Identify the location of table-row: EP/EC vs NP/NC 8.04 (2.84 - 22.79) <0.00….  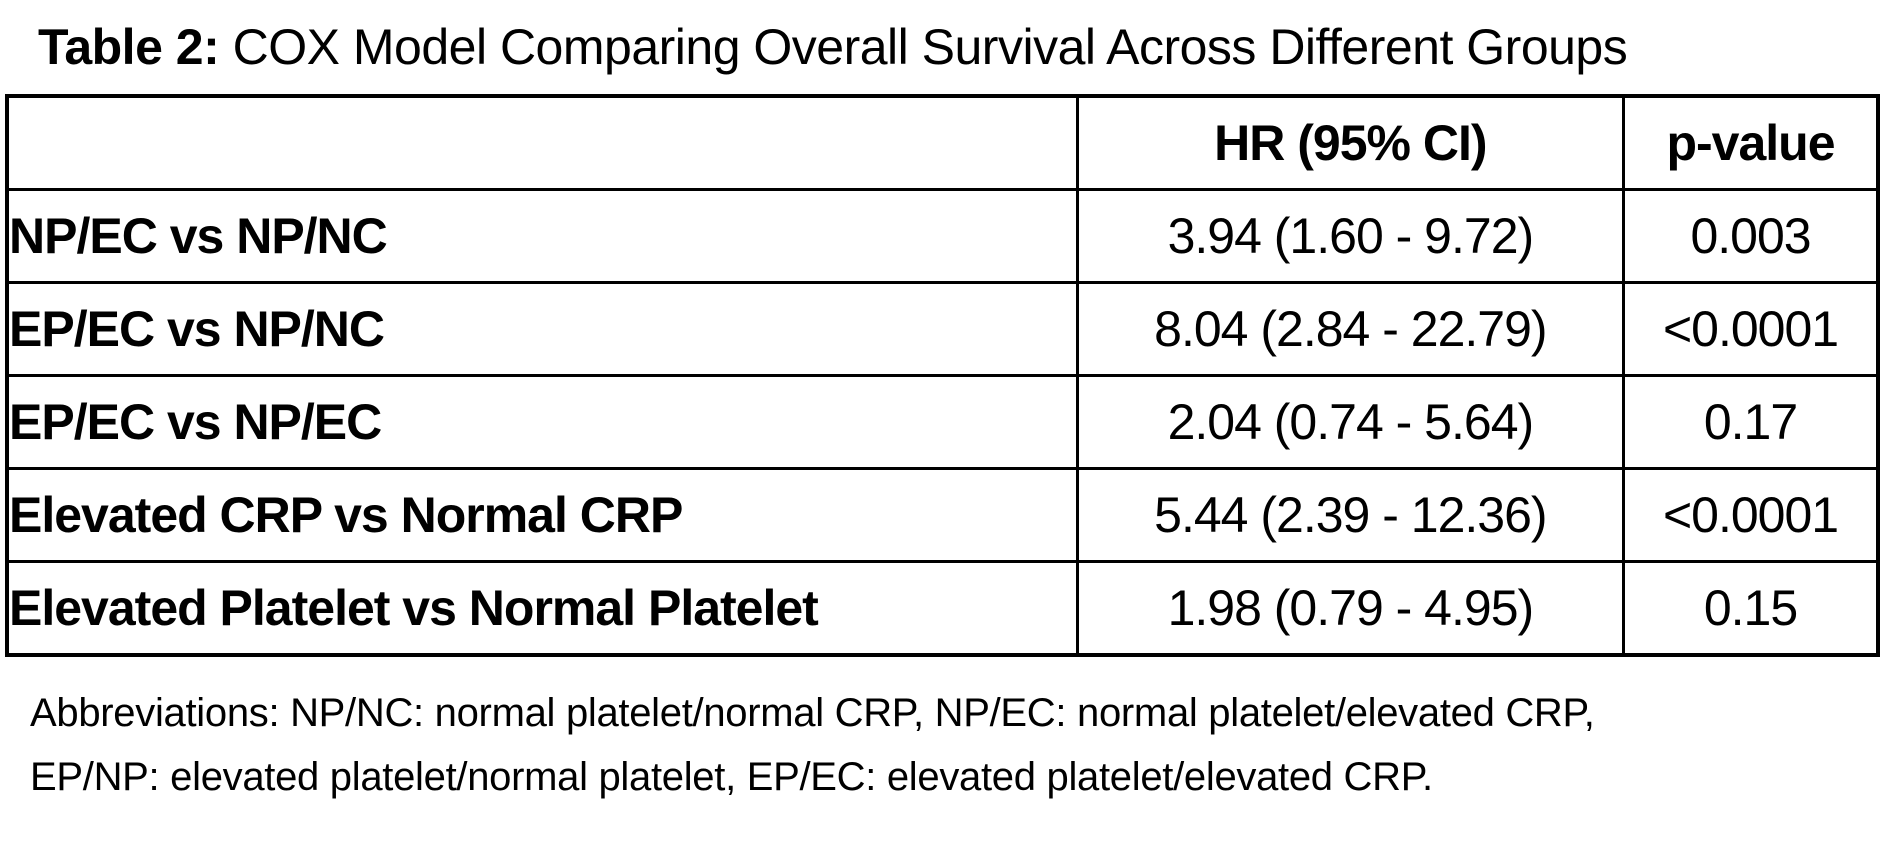
(942, 329).